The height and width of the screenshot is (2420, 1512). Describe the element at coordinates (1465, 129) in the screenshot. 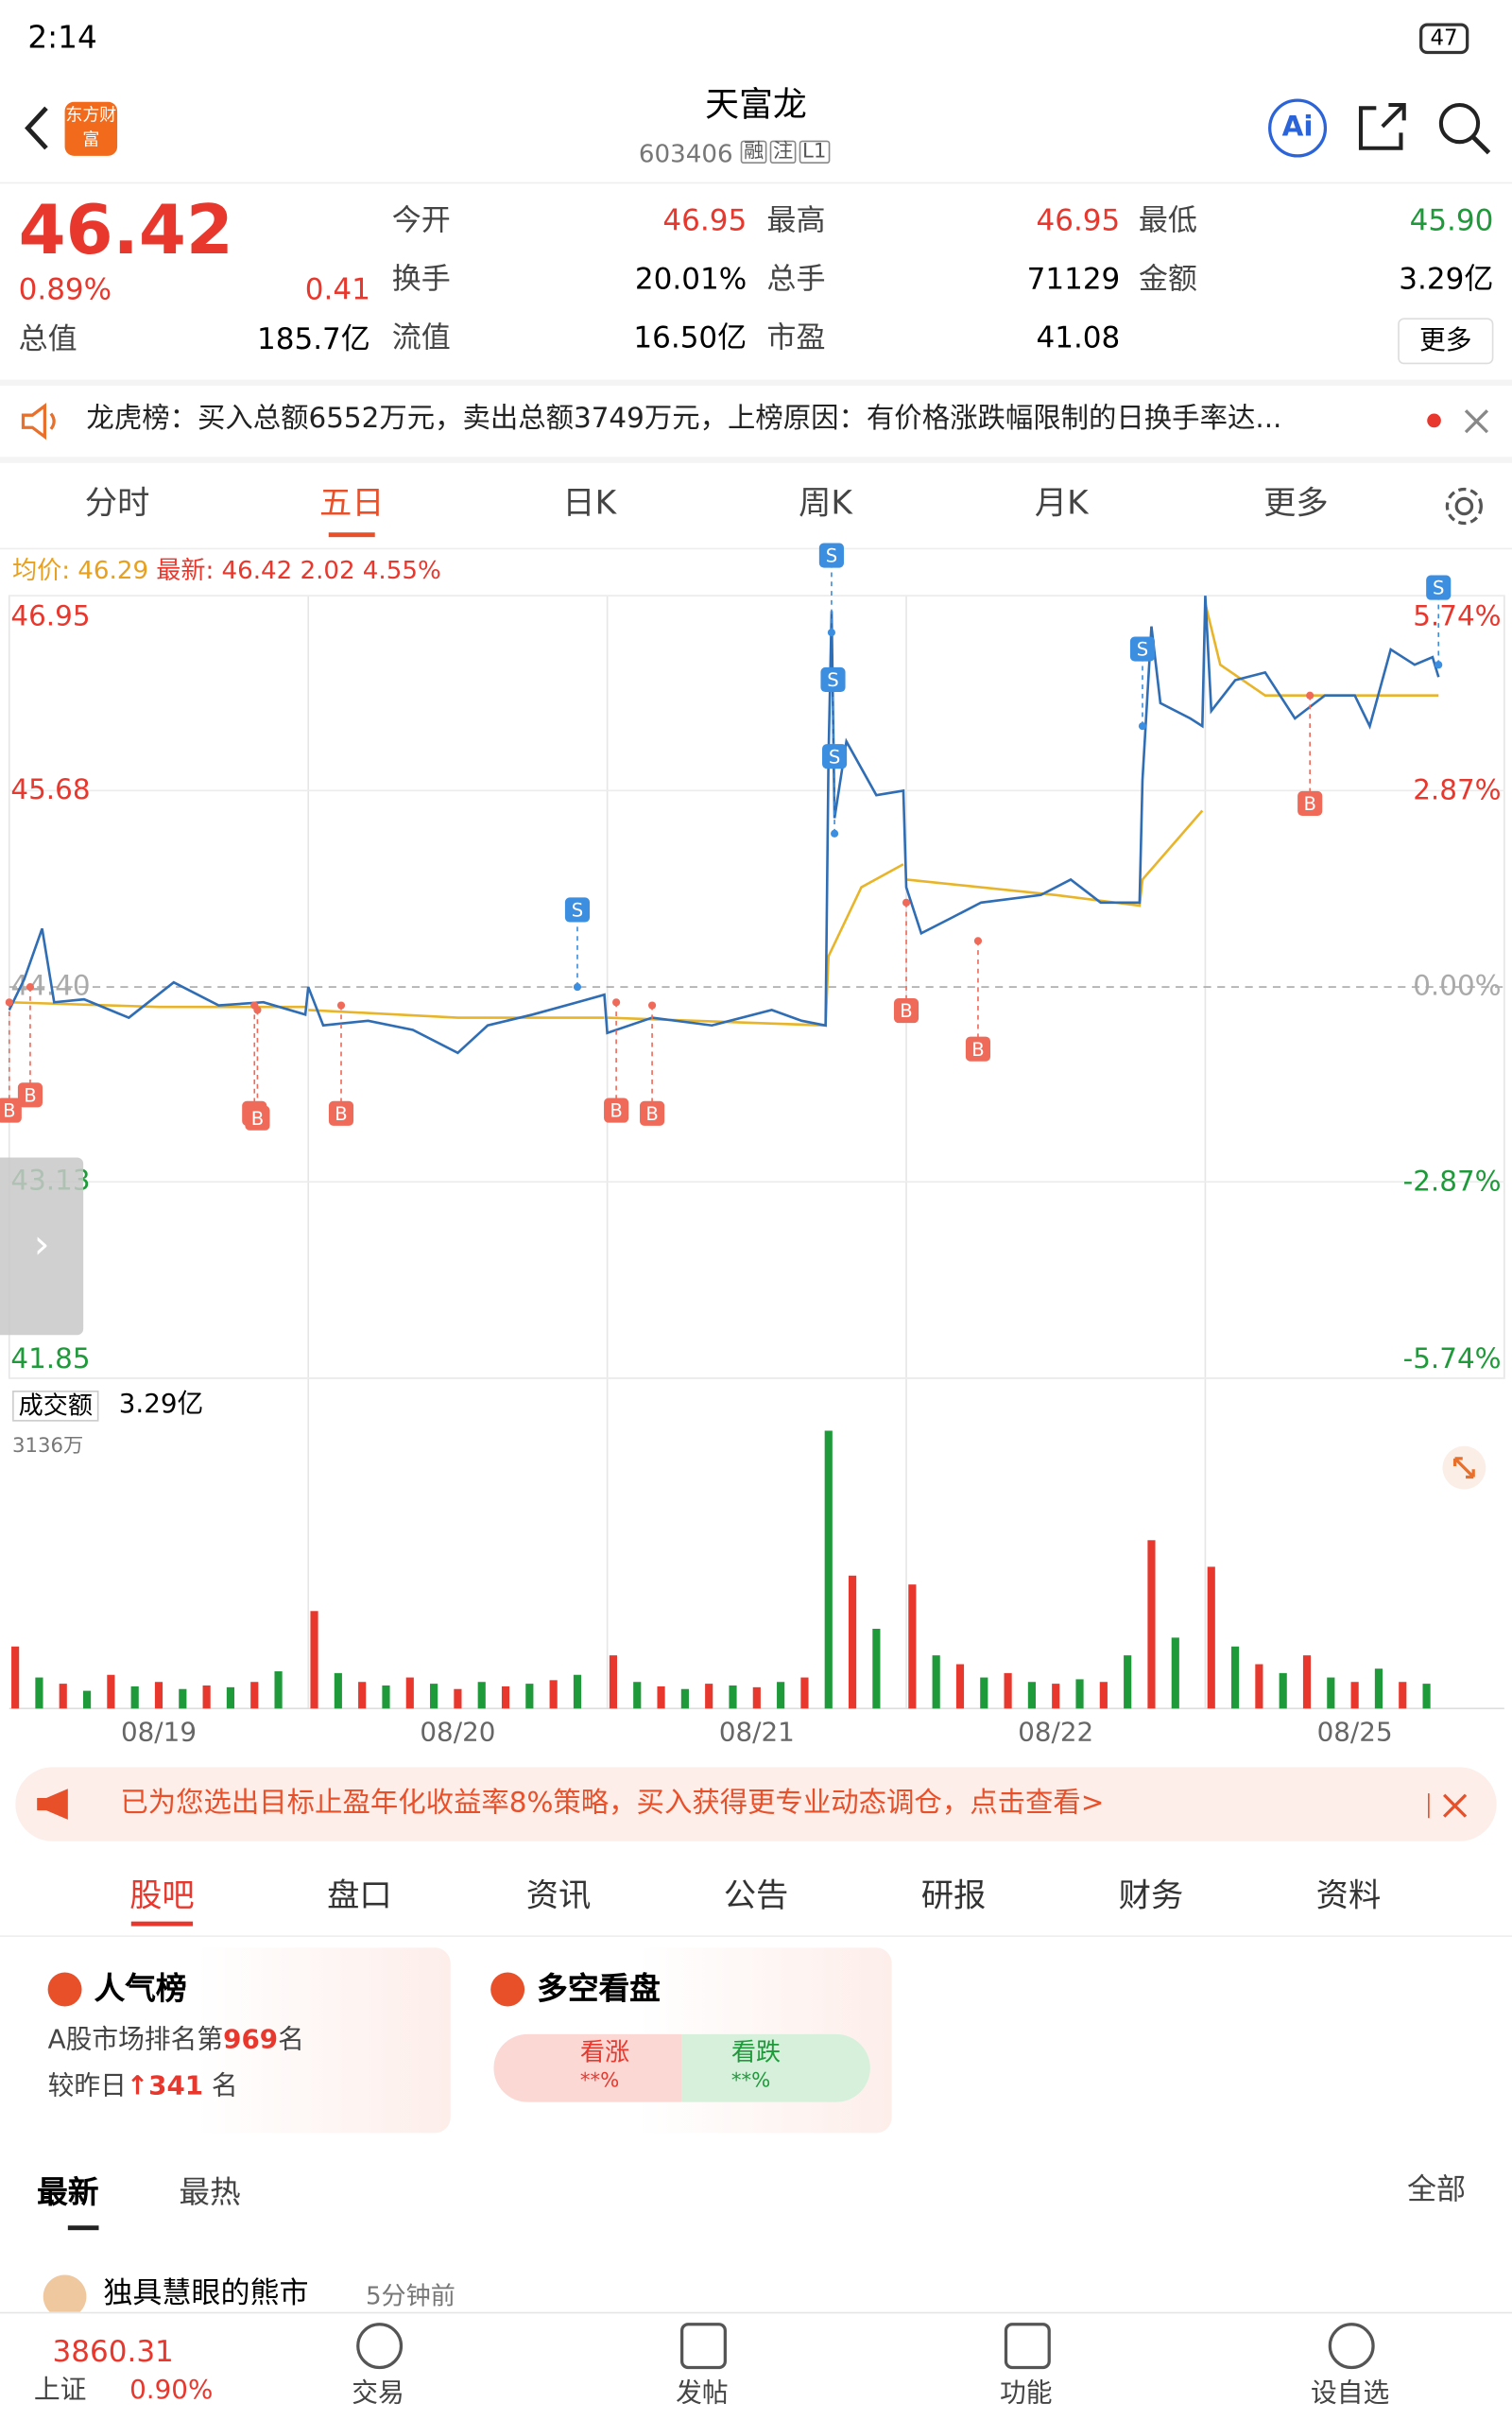

I see `search-button` at that location.